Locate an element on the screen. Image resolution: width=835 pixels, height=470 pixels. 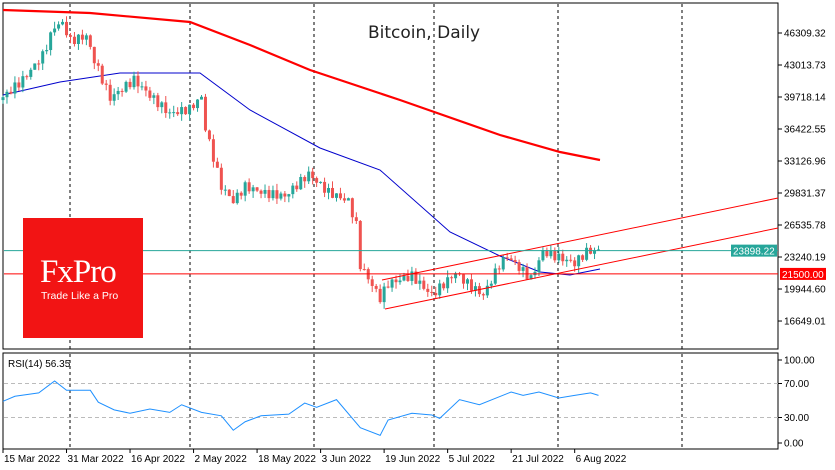
date-tick-label: 31 Mar 2022 is located at coordinates (96, 459).